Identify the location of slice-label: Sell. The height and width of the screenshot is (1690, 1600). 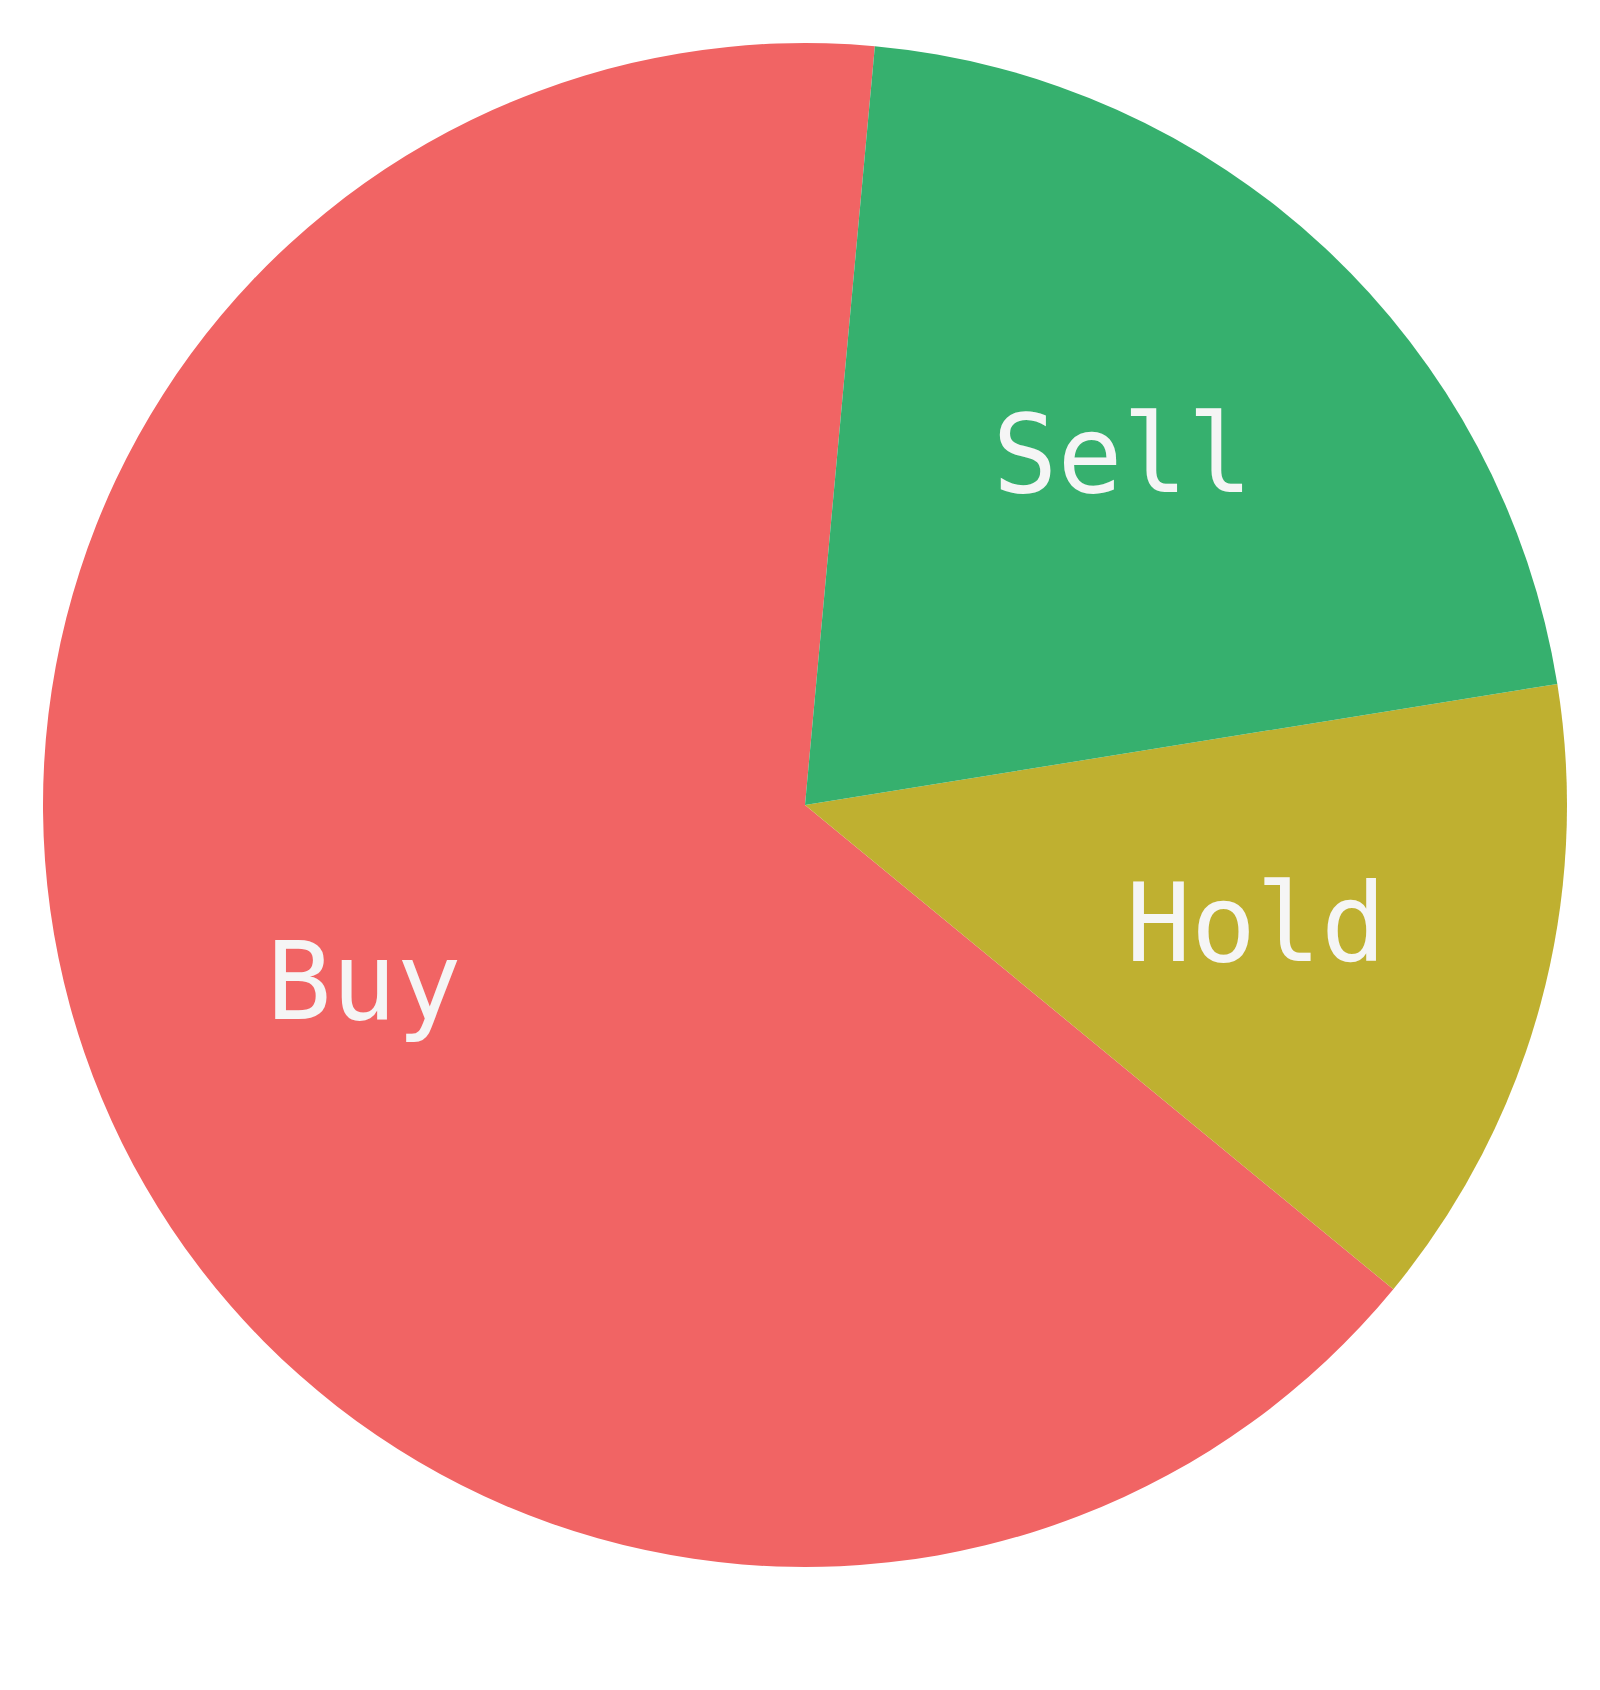
(1122, 455).